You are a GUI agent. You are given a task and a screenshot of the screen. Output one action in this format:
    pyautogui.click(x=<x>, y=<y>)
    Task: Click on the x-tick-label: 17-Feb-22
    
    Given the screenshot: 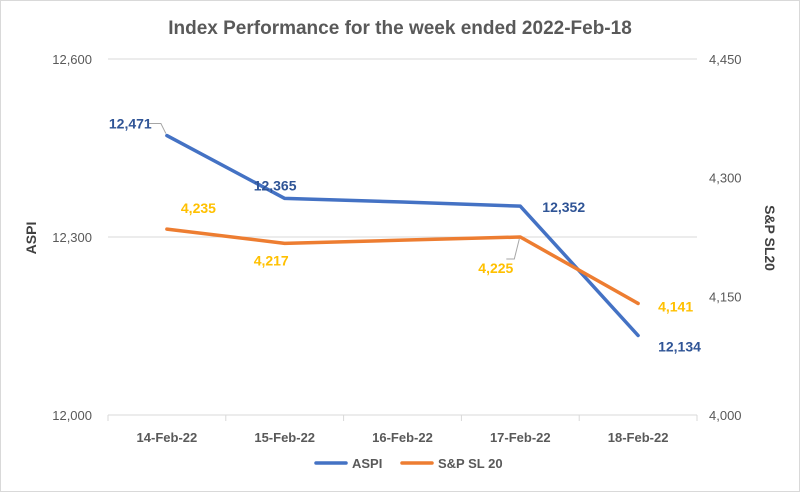 What is the action you would take?
    pyautogui.click(x=520, y=437)
    